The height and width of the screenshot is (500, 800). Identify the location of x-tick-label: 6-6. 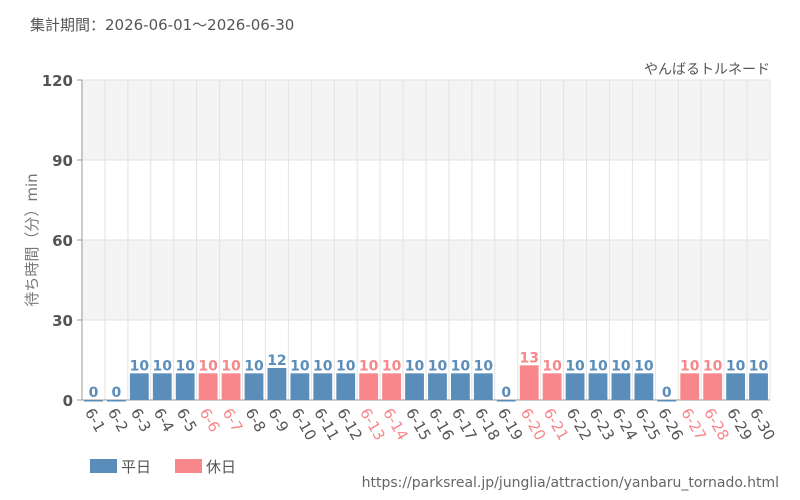
(210, 420).